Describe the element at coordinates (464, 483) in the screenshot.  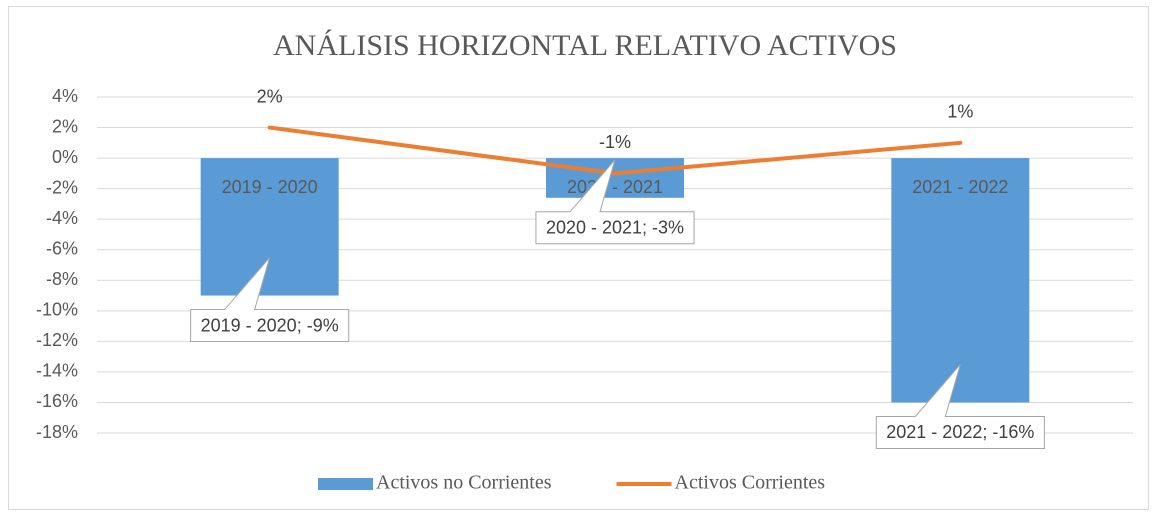
I see `legend-label: Activos no Corrientes` at that location.